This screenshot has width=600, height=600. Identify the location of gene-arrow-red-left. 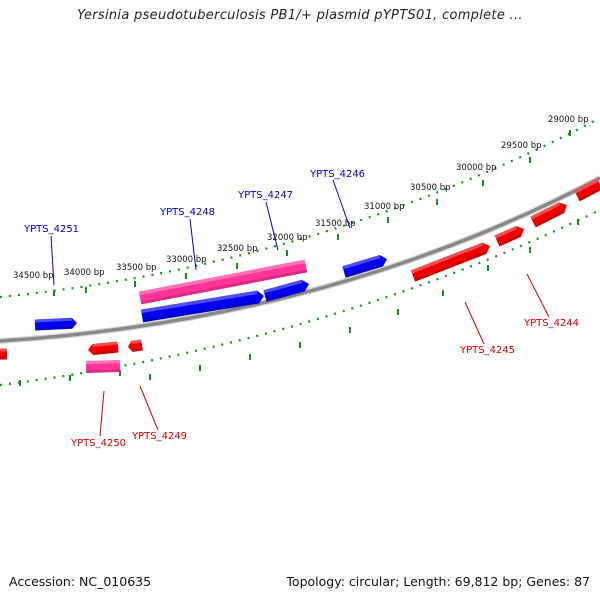
(3, 354).